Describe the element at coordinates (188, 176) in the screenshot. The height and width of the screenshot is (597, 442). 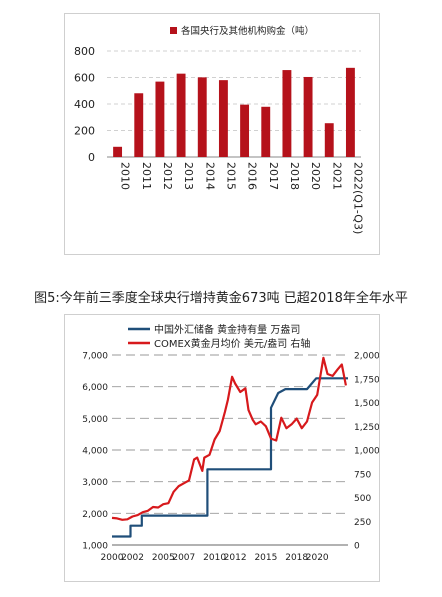
I see `x-tick-label: 2013` at that location.